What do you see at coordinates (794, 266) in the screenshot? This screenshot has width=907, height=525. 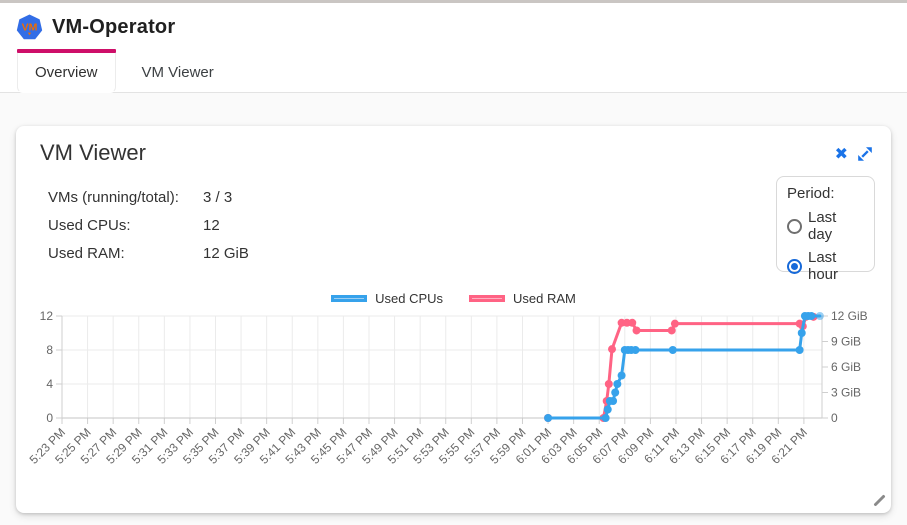 I see `period-radio-last-hour` at bounding box center [794, 266].